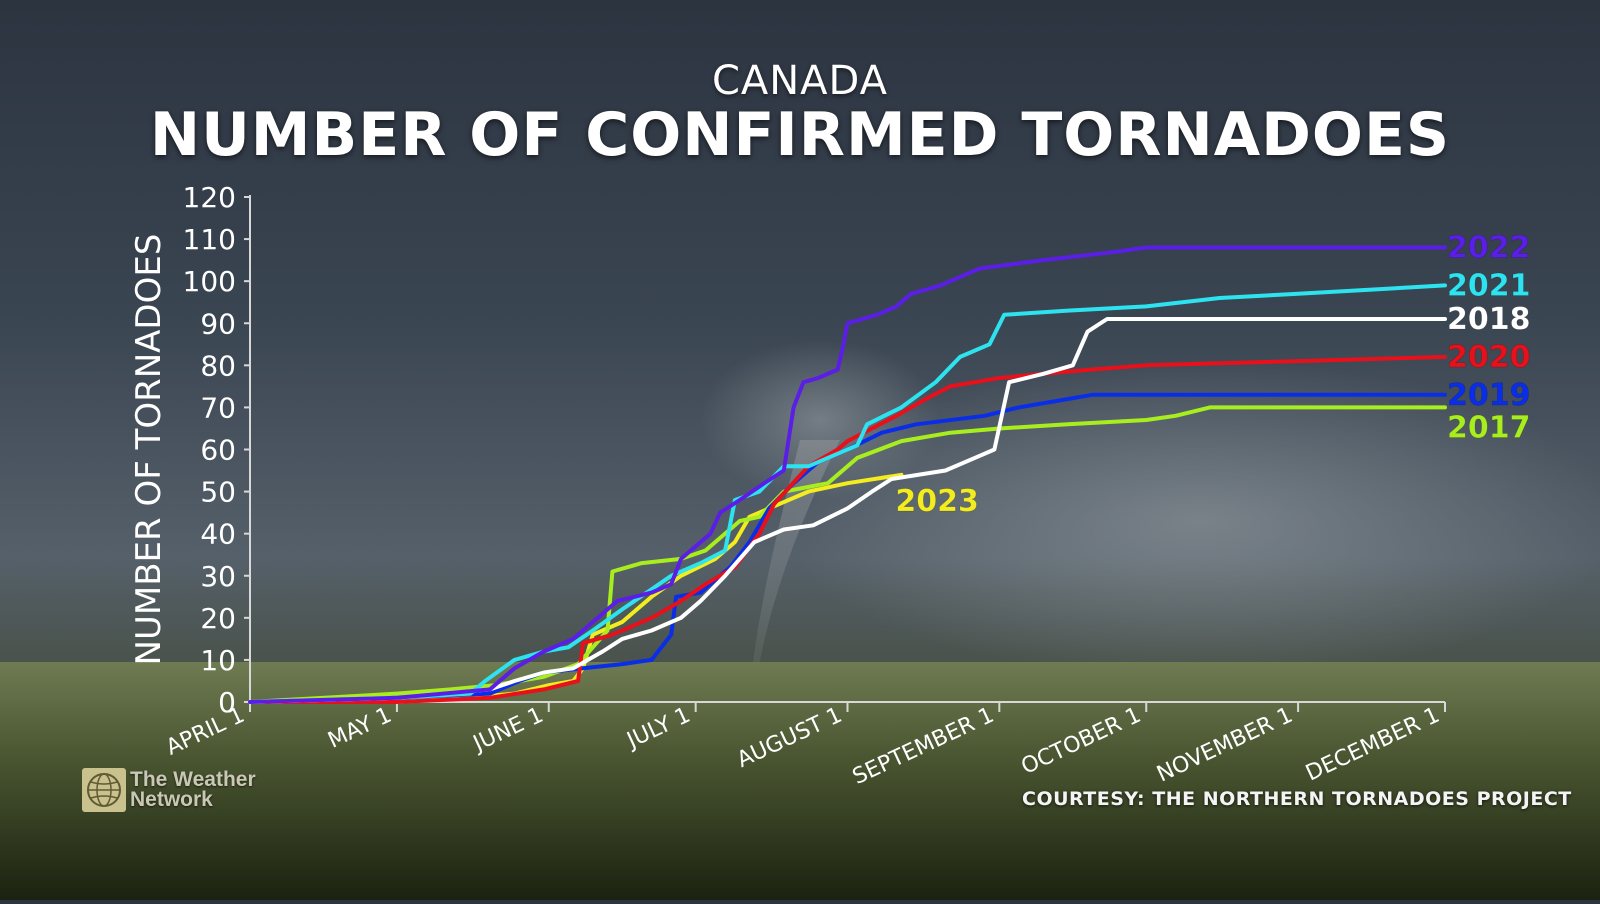  What do you see at coordinates (1372, 745) in the screenshot?
I see `x-tick-label: DECEMBER 1` at bounding box center [1372, 745].